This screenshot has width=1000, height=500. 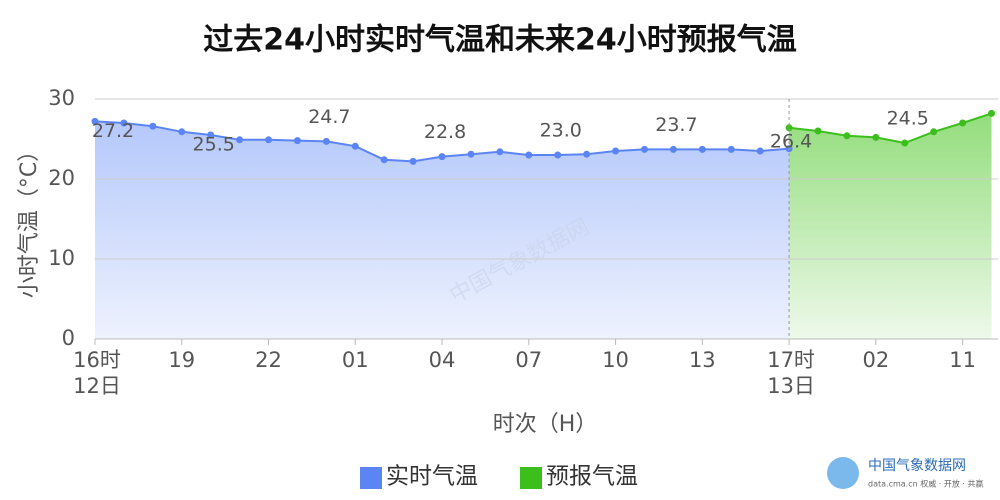 What do you see at coordinates (791, 386) in the screenshot?
I see `x-tick-label-line: 13日` at bounding box center [791, 386].